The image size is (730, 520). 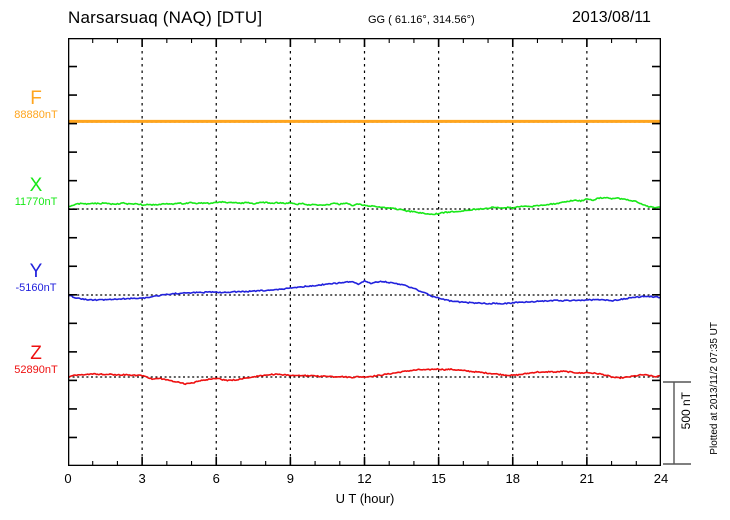 I want to click on x-tick-label-18: 18, so click(x=512, y=478).